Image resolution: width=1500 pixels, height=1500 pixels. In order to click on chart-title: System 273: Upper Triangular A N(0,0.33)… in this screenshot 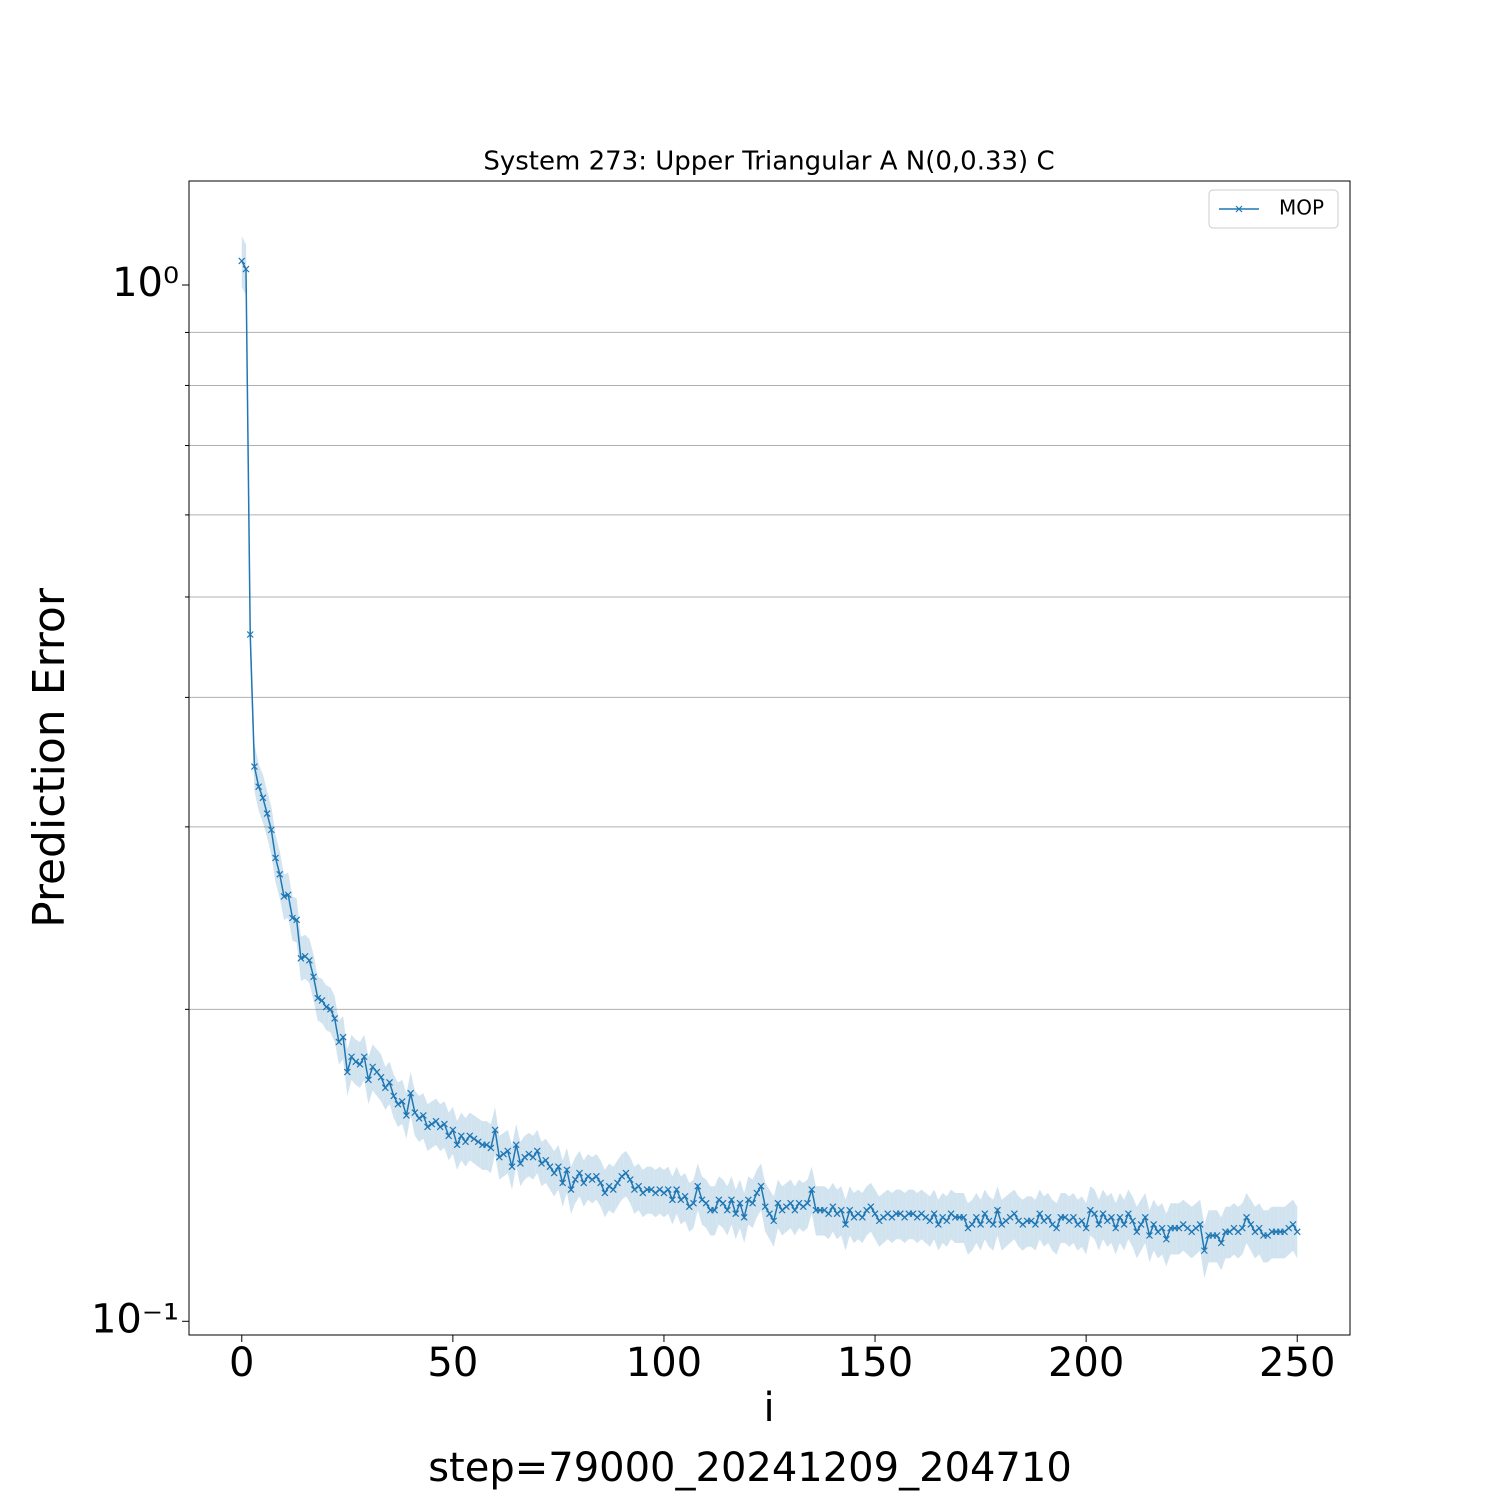, I will do `click(768, 162)`.